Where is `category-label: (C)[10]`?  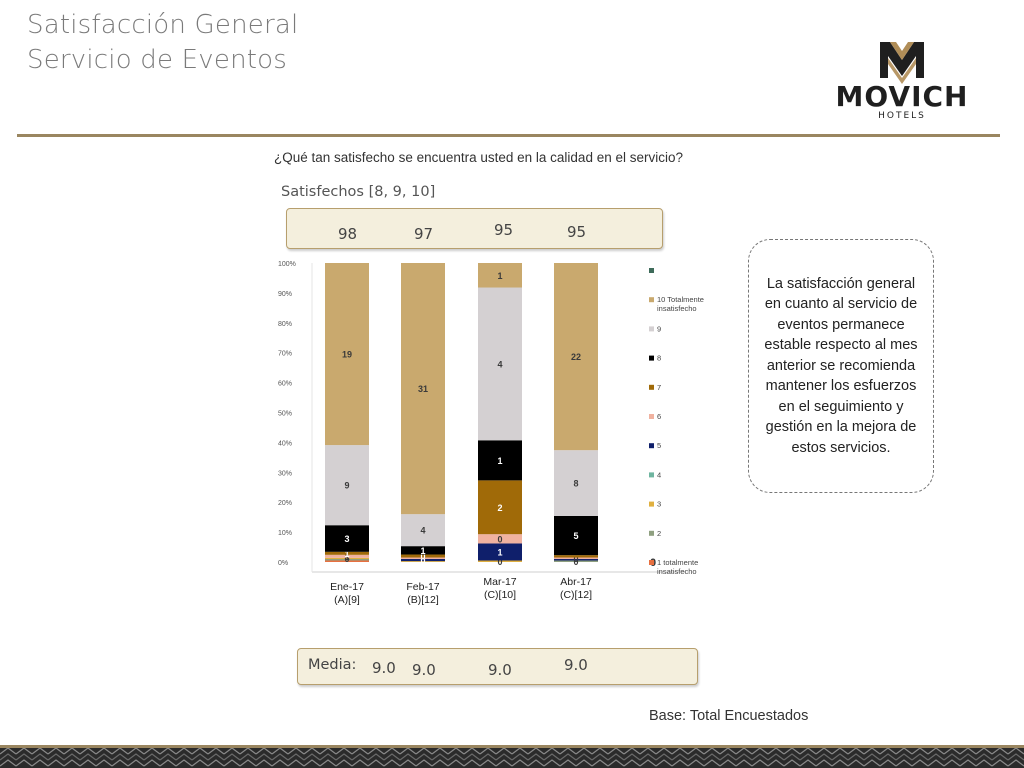 category-label: (C)[10] is located at coordinates (500, 595).